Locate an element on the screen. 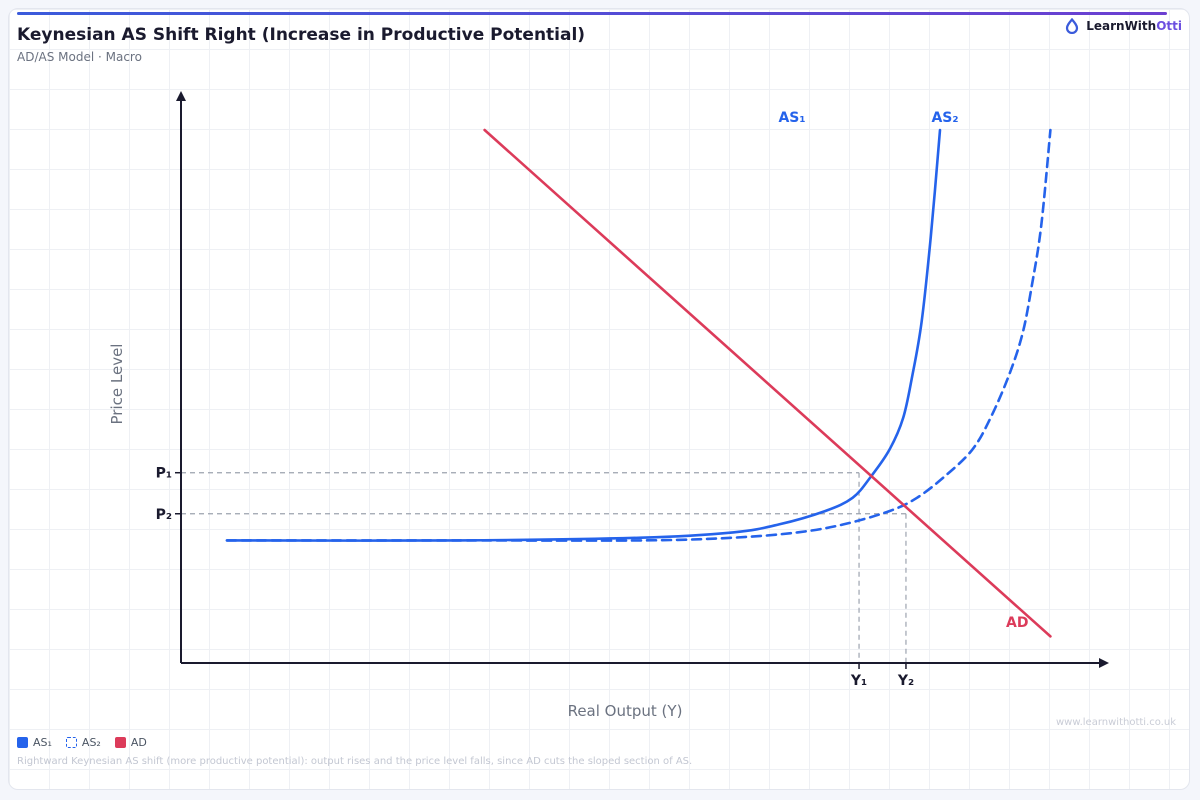 Image resolution: width=1200 pixels, height=800 pixels. legend-item-as1: AS₁ is located at coordinates (34, 742).